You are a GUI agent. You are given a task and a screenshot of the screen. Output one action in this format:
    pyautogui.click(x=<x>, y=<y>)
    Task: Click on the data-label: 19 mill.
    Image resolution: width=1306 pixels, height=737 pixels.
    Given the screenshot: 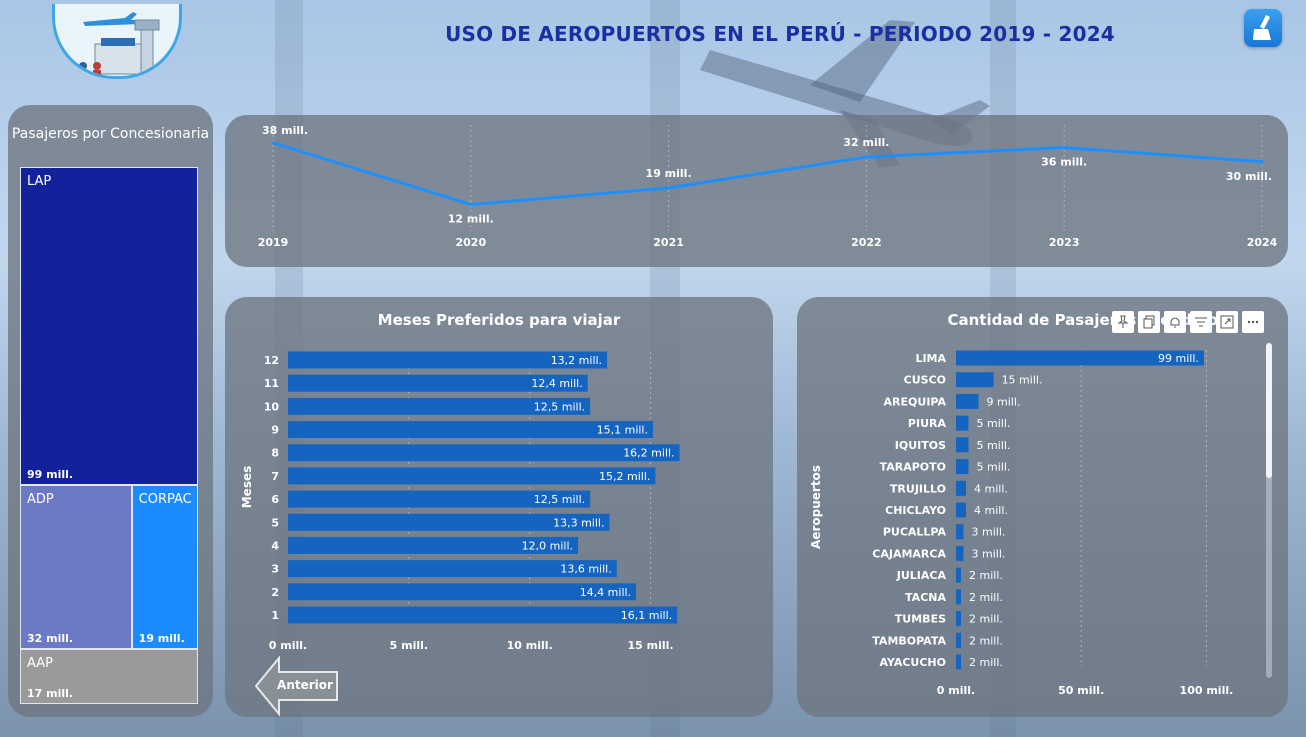 What is the action you would take?
    pyautogui.click(x=669, y=173)
    